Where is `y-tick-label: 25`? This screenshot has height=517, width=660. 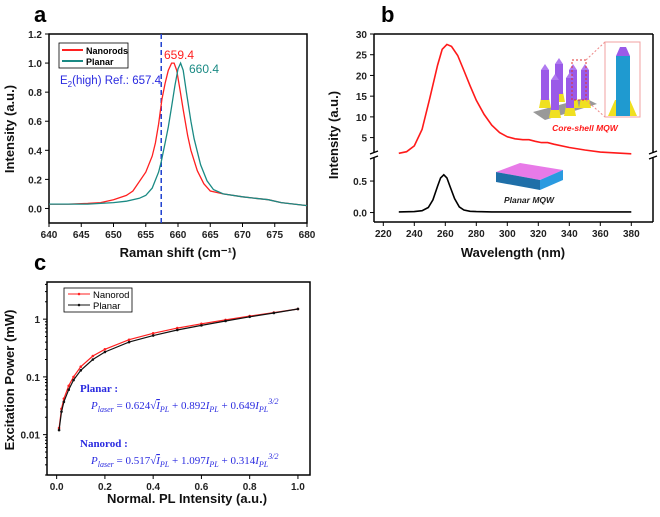
y-tick-label: 25 is located at coordinates (362, 56).